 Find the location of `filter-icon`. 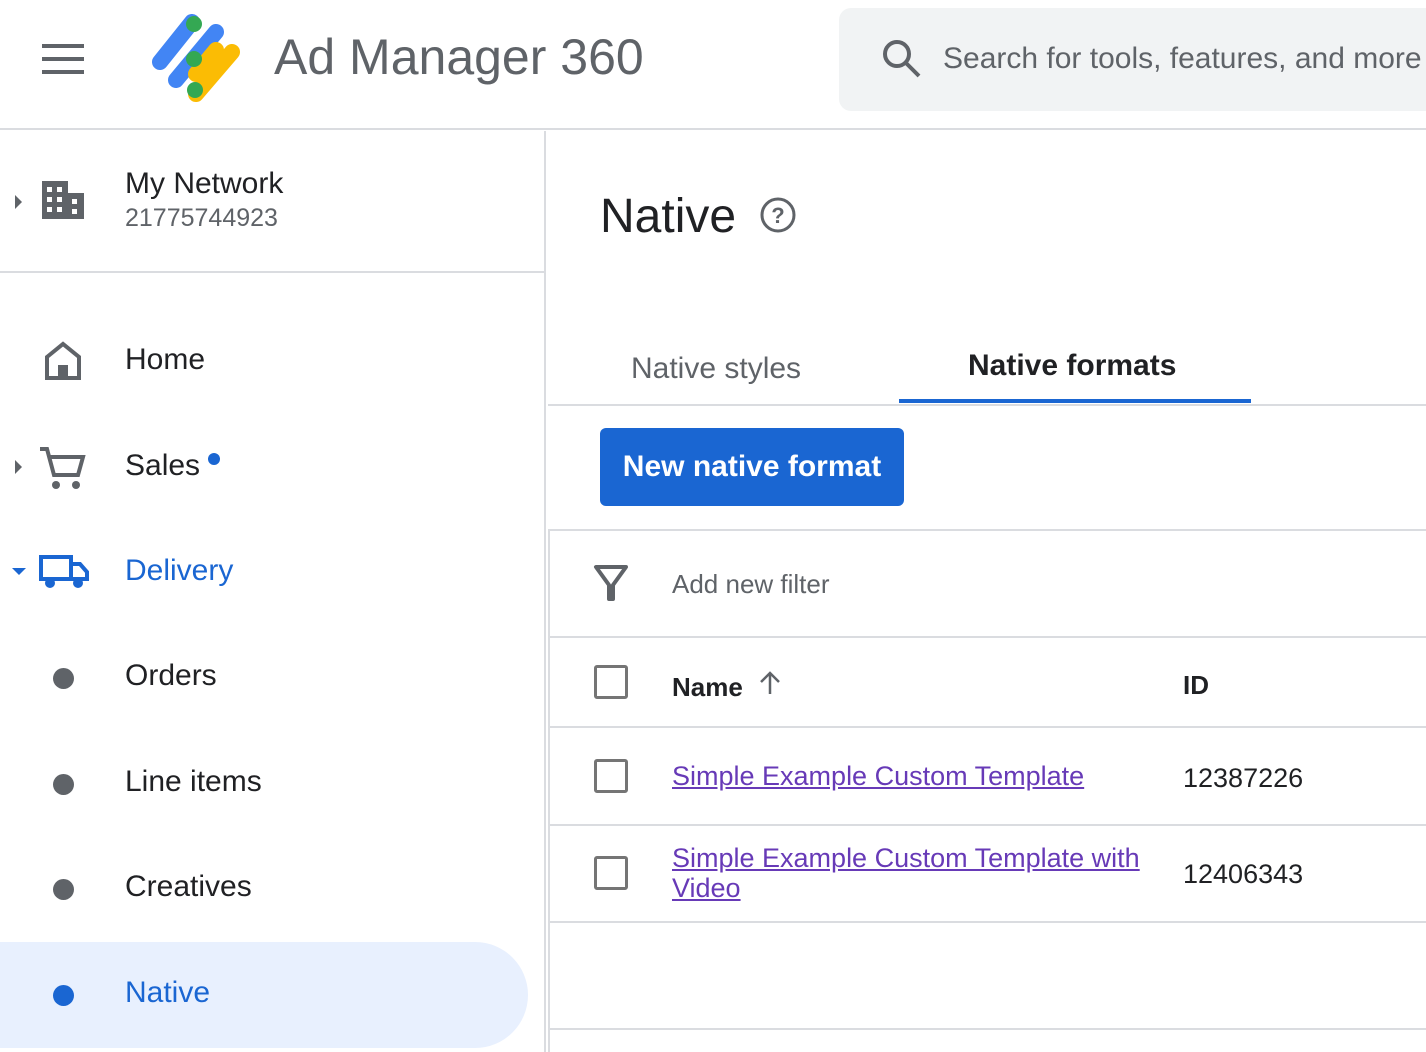

filter-icon is located at coordinates (611, 583).